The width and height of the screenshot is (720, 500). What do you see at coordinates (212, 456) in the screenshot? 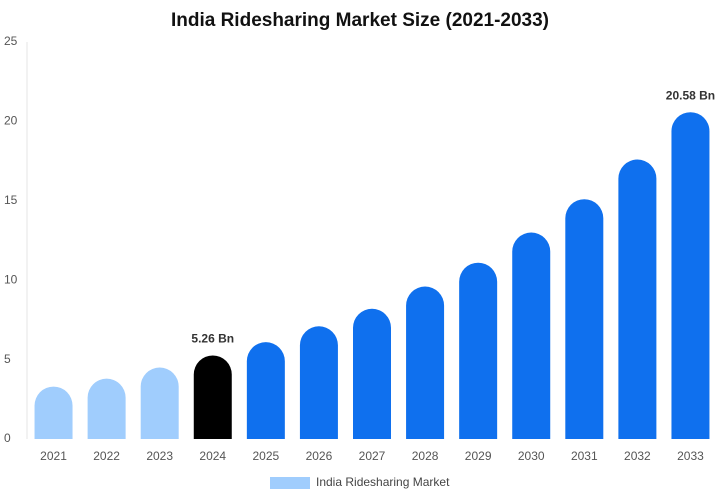
I see `x-tick-label: 2024` at bounding box center [212, 456].